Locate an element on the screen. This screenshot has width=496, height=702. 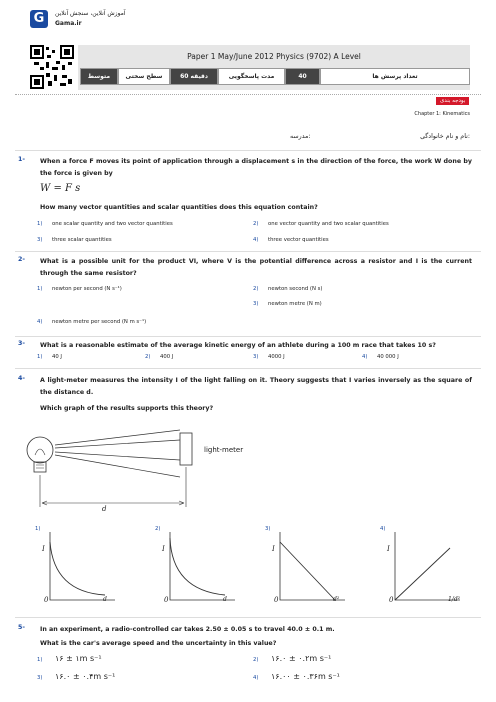
formula: W = F s is located at coordinates (60, 188).